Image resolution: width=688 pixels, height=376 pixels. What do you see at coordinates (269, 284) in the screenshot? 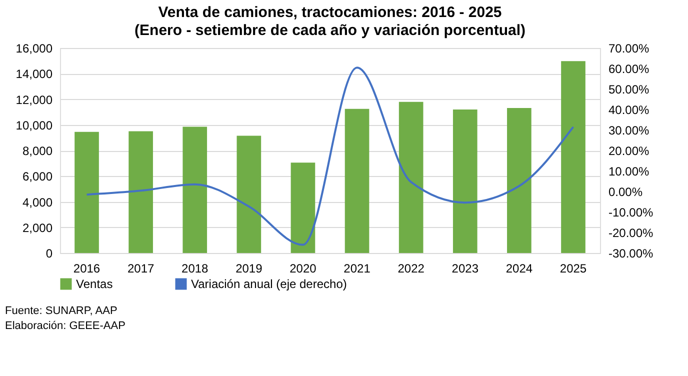
I see `legend-label: Variación anual (eje derecho)` at bounding box center [269, 284].